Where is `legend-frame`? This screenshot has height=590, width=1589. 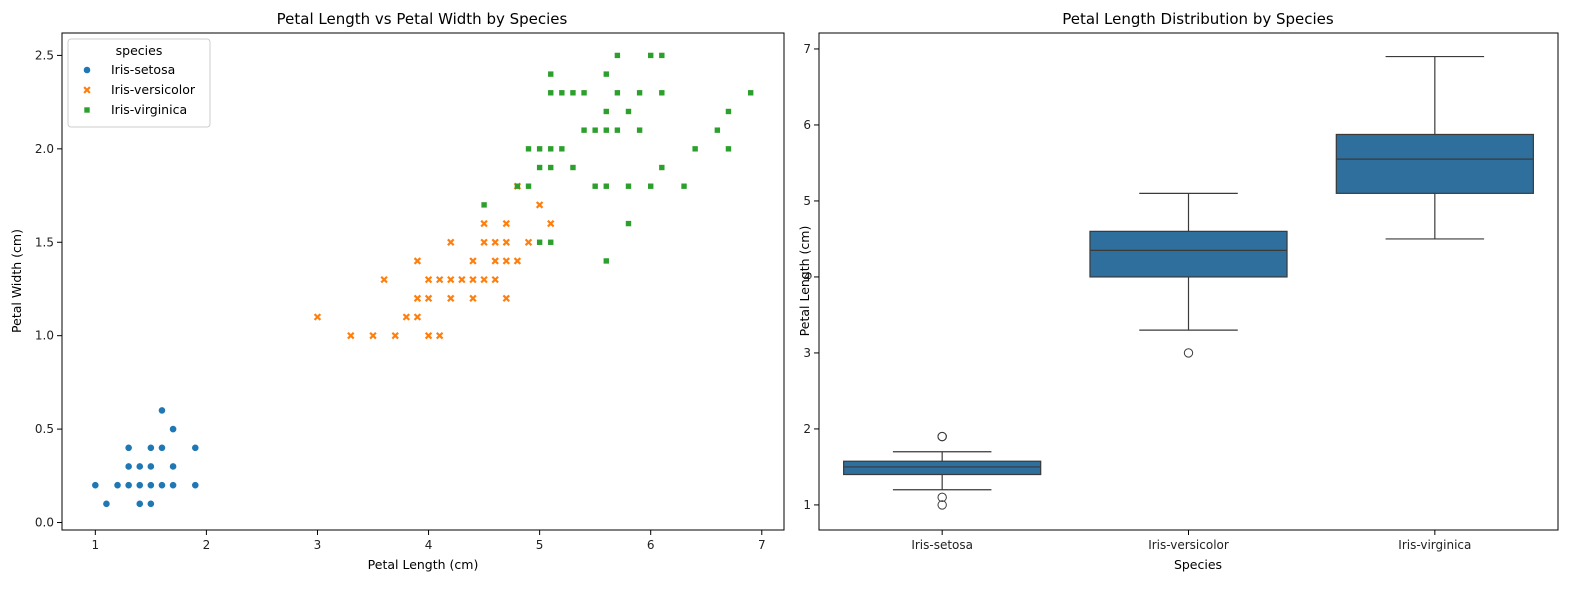 legend-frame is located at coordinates (139, 83).